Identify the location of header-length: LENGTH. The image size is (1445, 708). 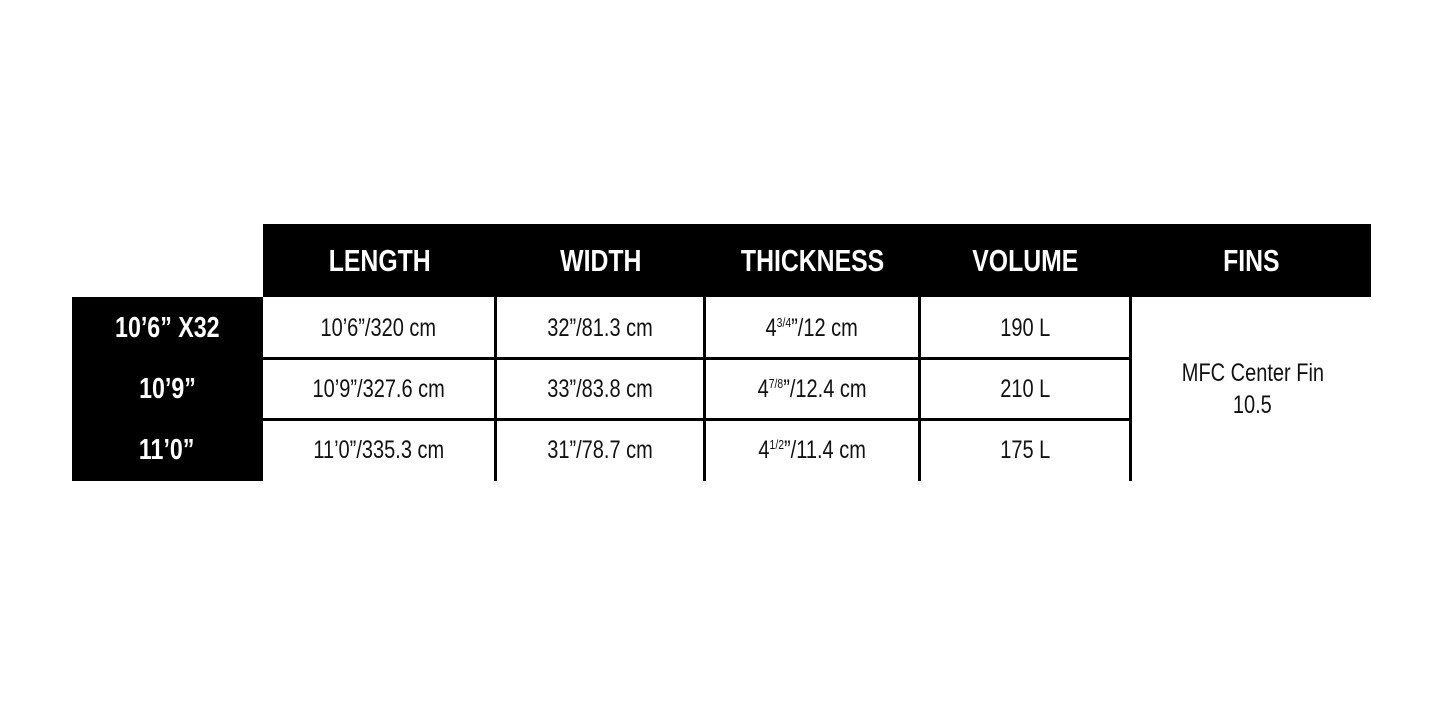
(379, 260).